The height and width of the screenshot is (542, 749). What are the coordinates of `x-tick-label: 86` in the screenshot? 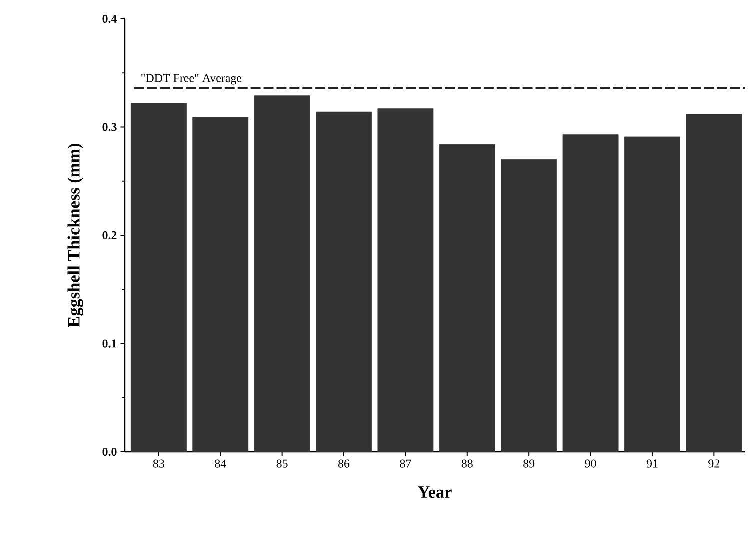 It's located at (344, 464).